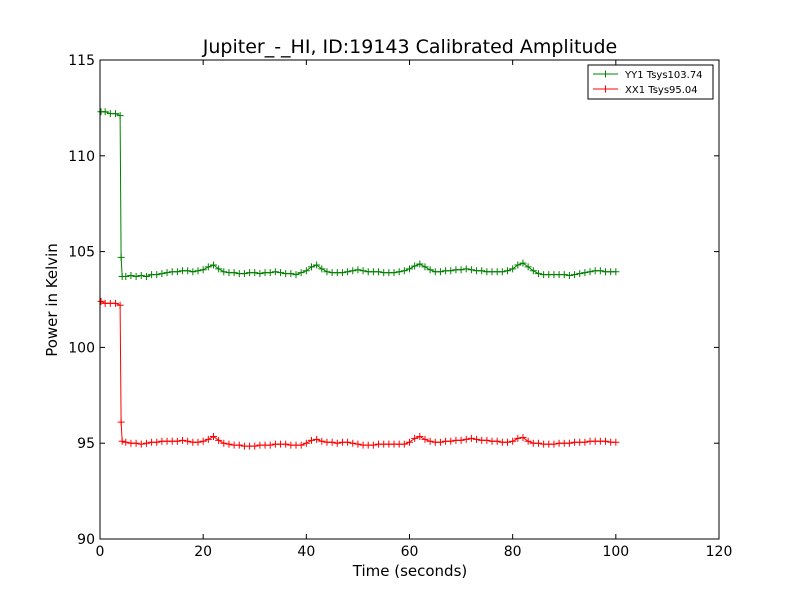 The height and width of the screenshot is (600, 800). I want to click on y-axis-label: Power in Kelvin, so click(52, 300).